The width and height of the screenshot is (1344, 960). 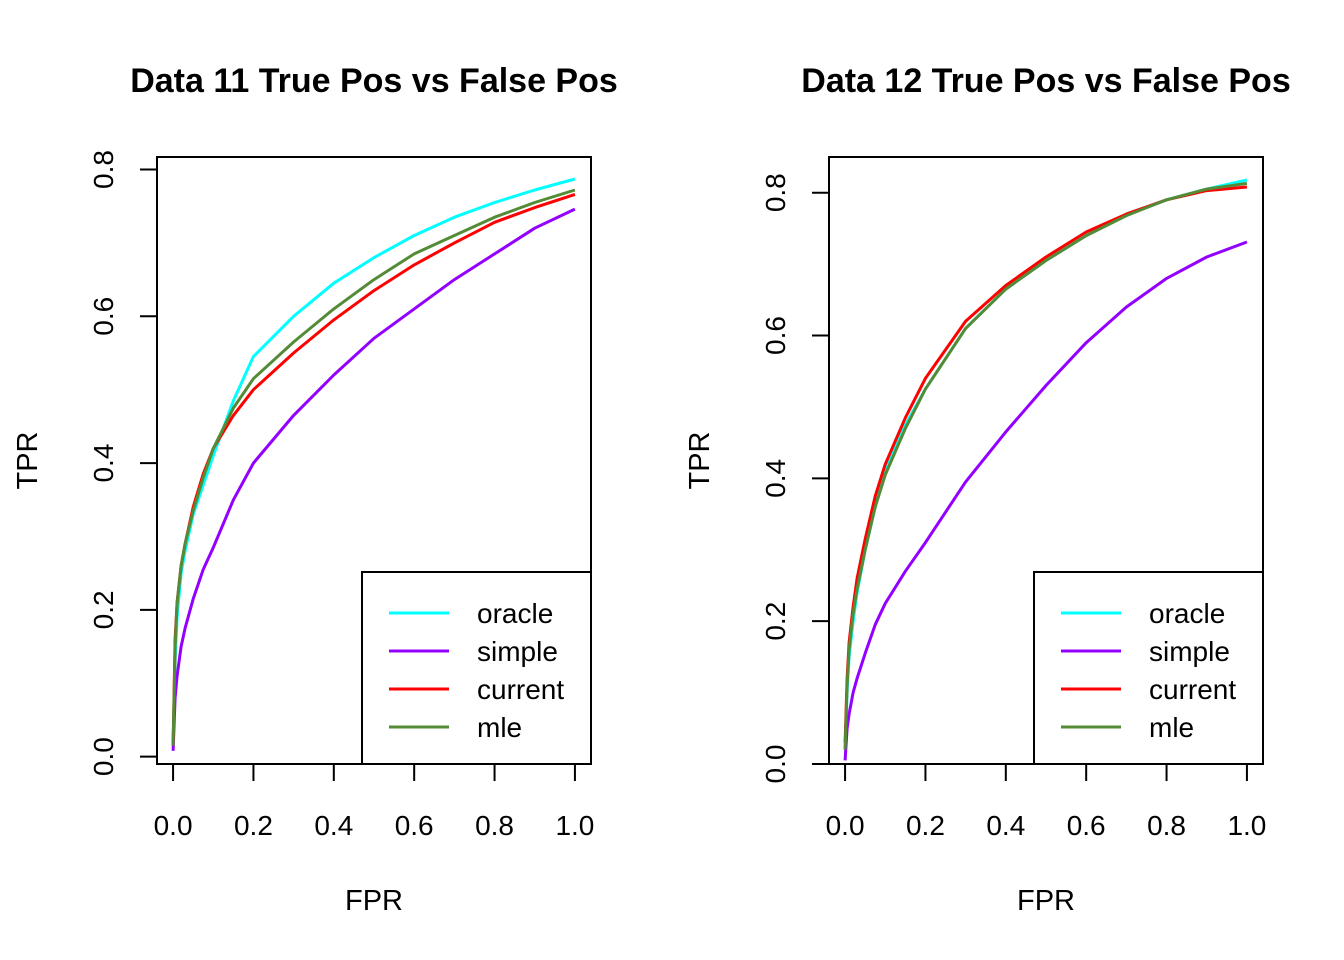 What do you see at coordinates (374, 81) in the screenshot?
I see `chart-title: Data 11 True Pos vs False Pos` at bounding box center [374, 81].